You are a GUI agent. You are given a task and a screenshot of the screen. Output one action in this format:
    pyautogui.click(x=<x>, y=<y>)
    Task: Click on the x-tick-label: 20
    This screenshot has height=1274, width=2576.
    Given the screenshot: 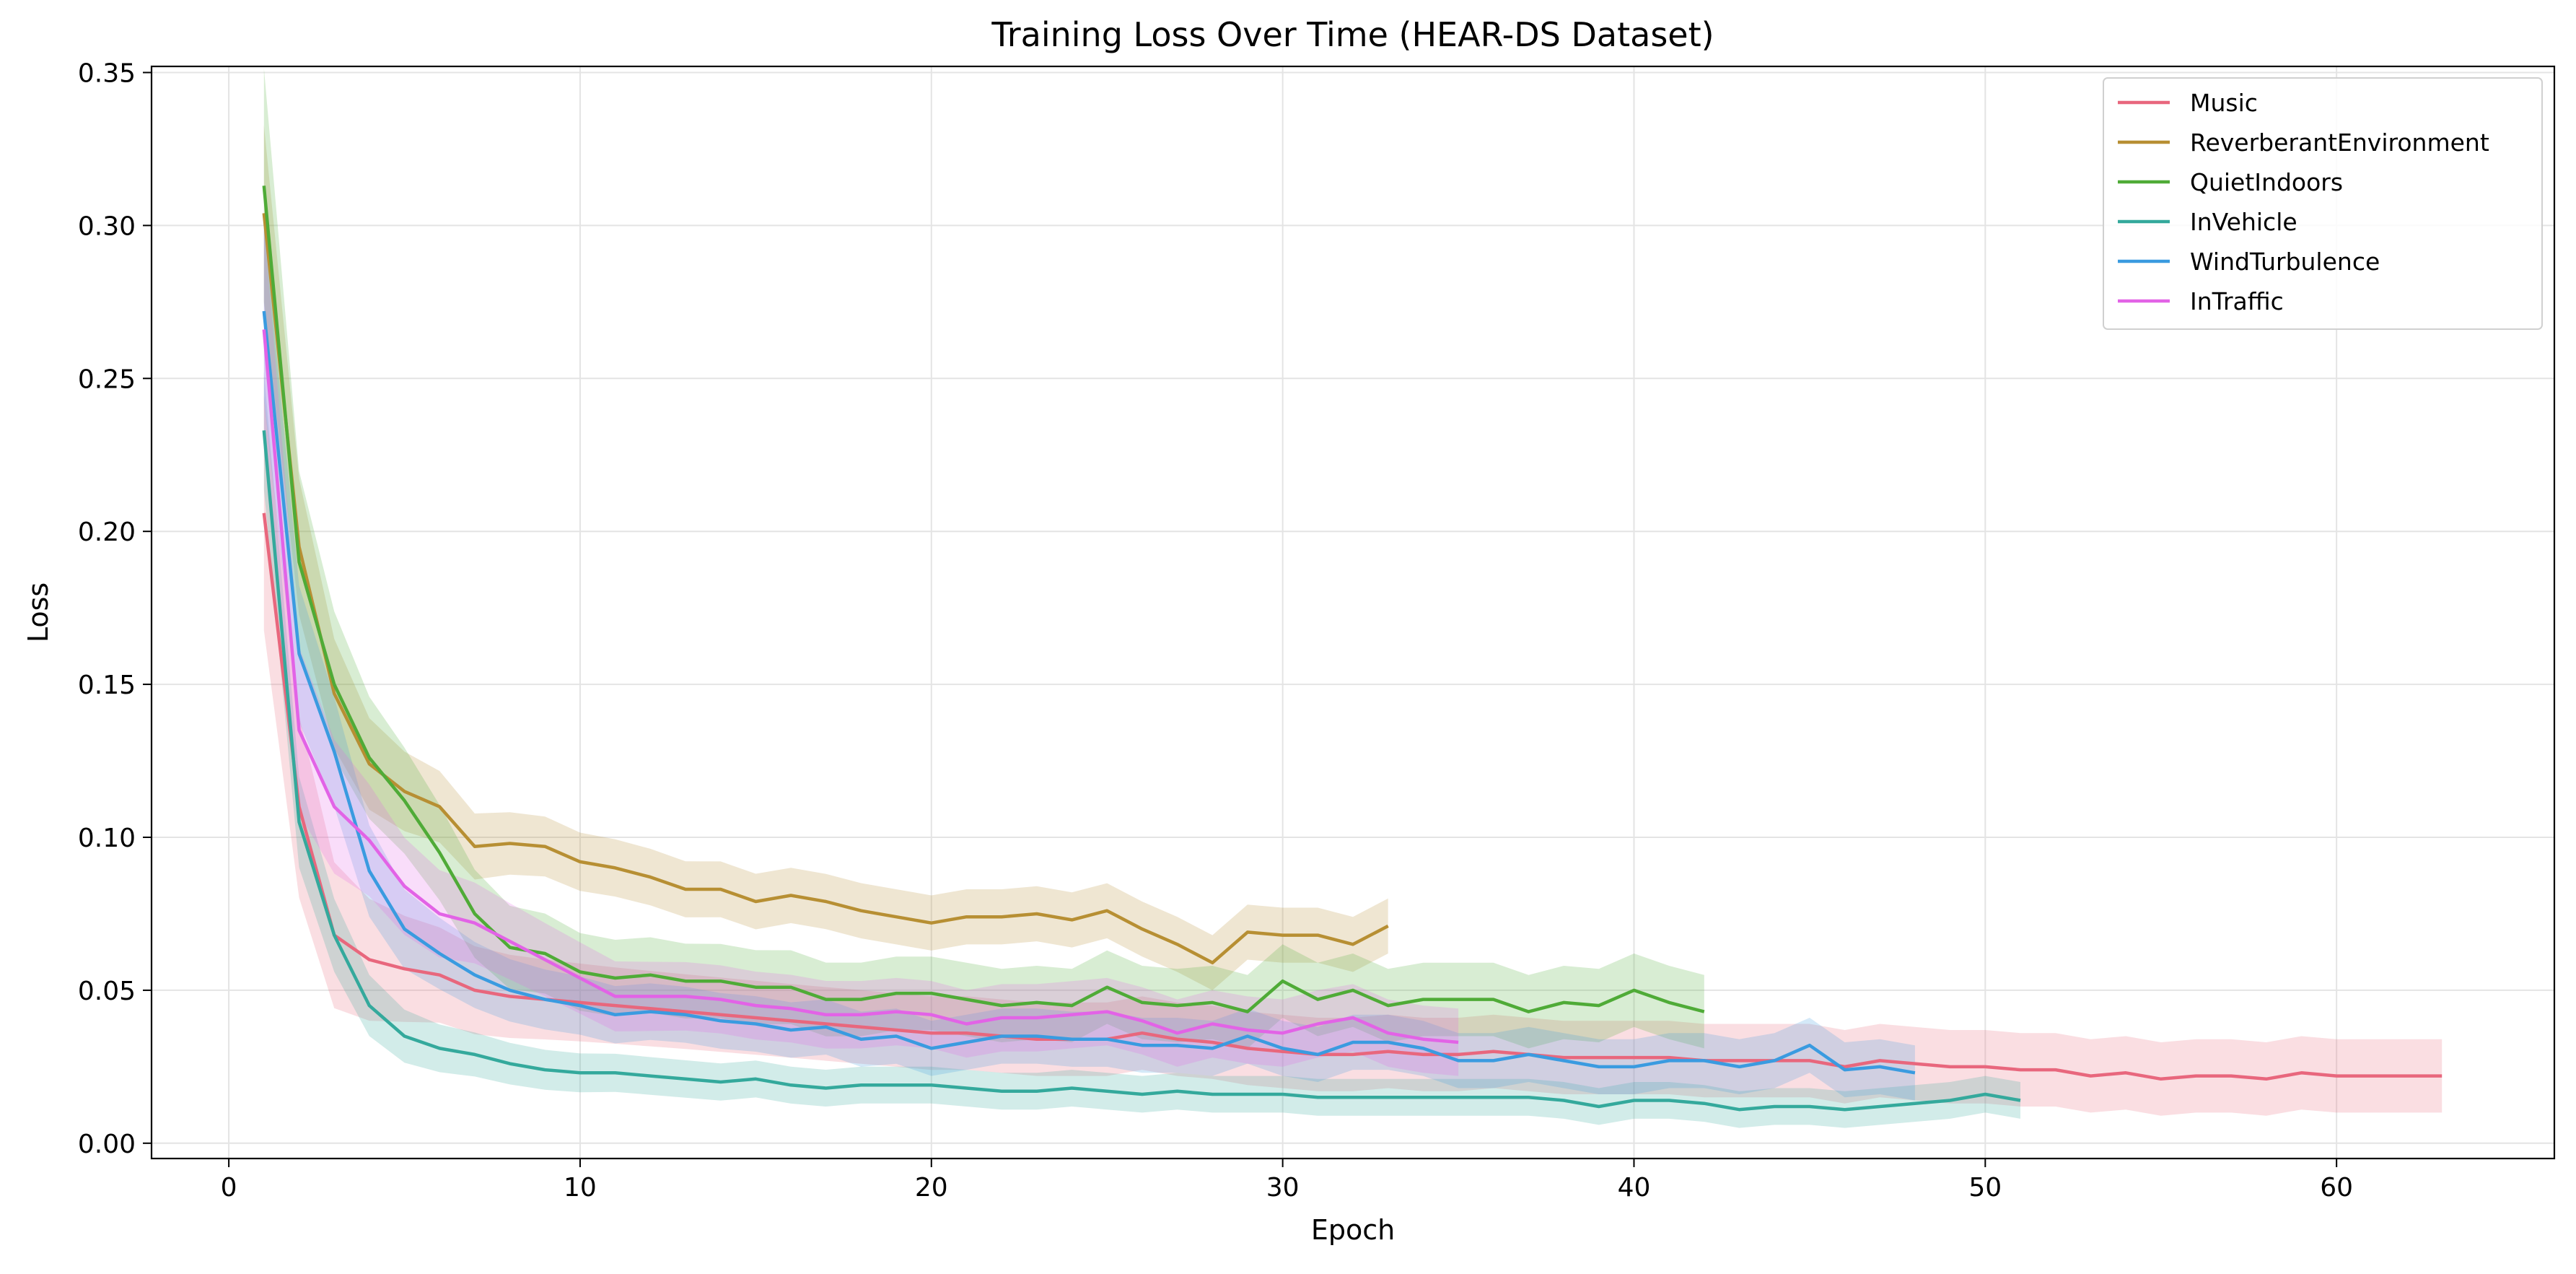 What is the action you would take?
    pyautogui.click(x=931, y=1188)
    